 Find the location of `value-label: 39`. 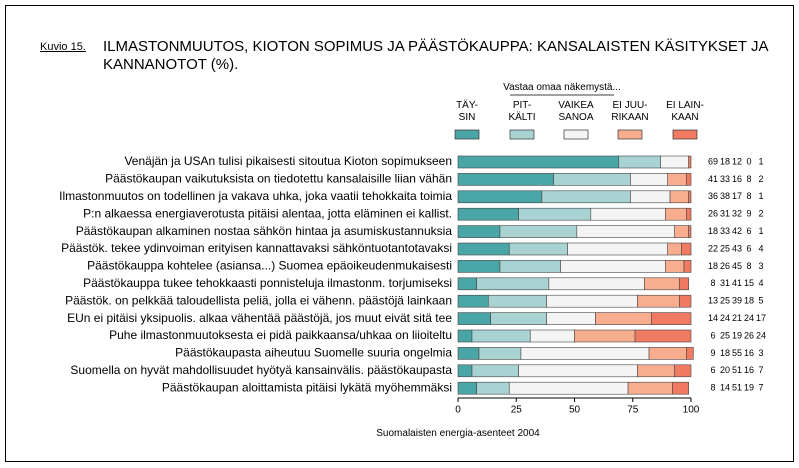

value-label: 39 is located at coordinates (737, 301).